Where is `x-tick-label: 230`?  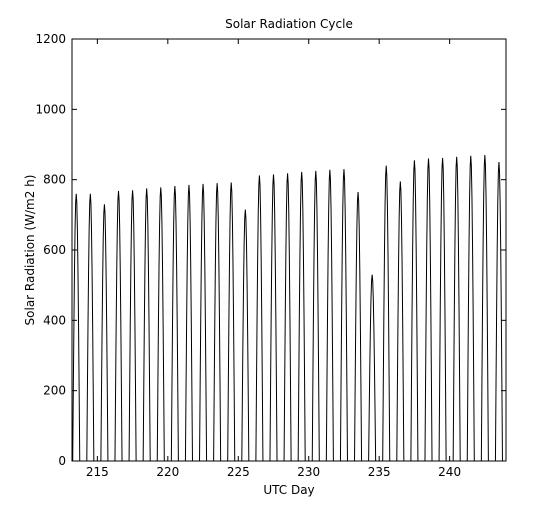 x-tick-label: 230 is located at coordinates (308, 472).